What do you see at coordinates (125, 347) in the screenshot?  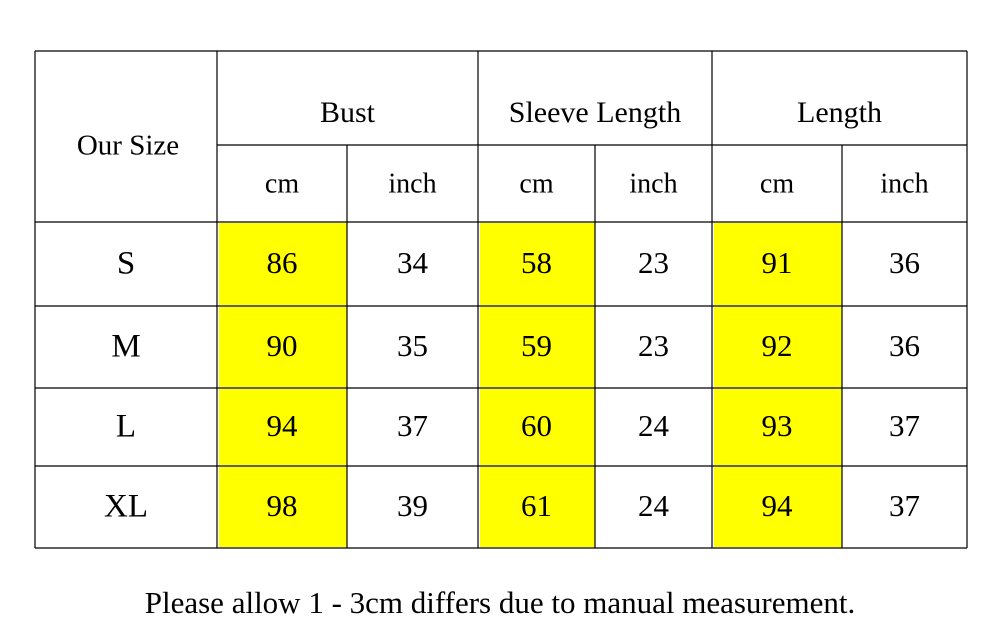 I see `size-label: M` at bounding box center [125, 347].